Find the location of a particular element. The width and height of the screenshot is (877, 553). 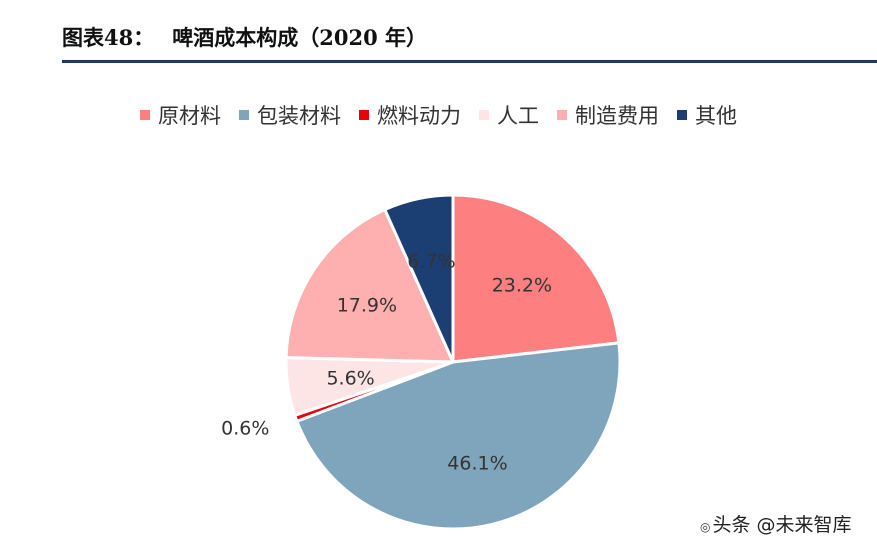

slice-label: 23.2% is located at coordinates (522, 286).